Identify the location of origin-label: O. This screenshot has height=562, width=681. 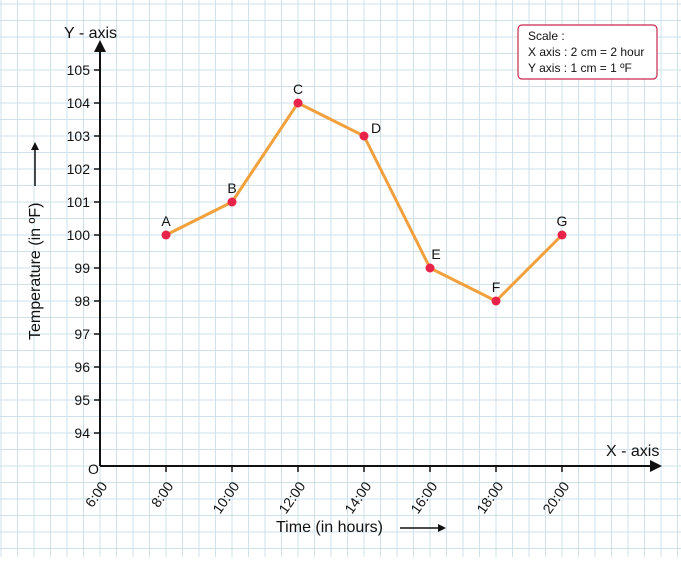
(93, 469).